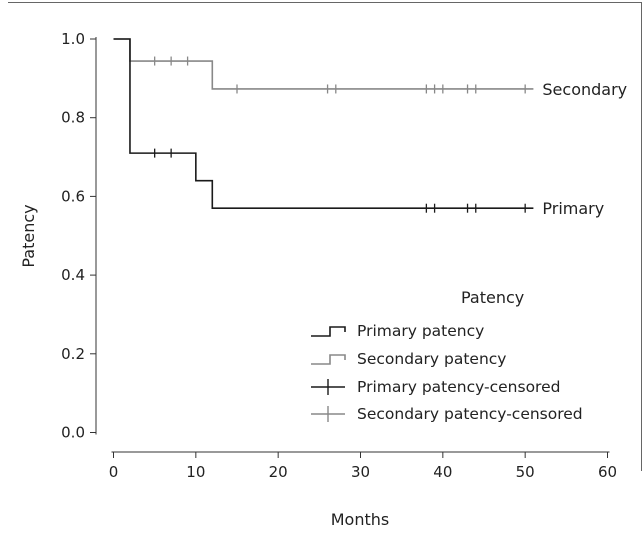 The height and width of the screenshot is (534, 644). Describe the element at coordinates (73, 39) in the screenshot. I see `y-tick-label: 1.0` at that location.